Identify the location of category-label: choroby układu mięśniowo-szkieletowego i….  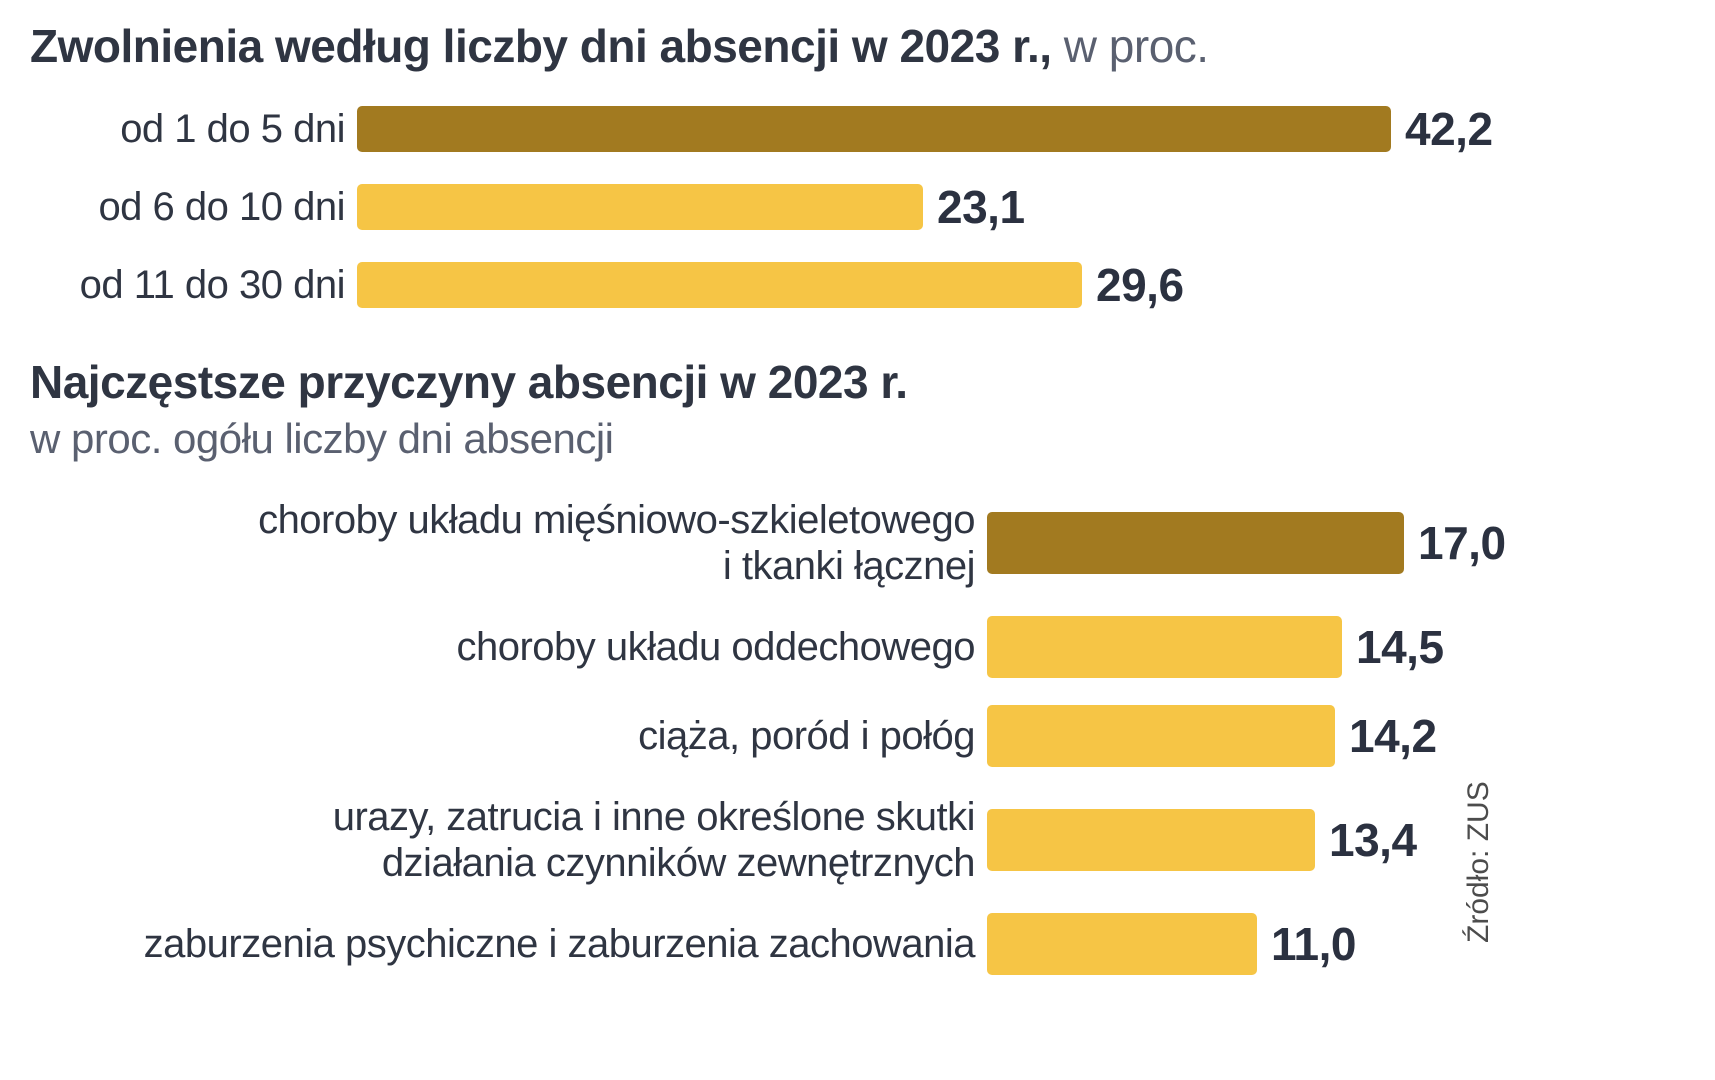
(616, 543).